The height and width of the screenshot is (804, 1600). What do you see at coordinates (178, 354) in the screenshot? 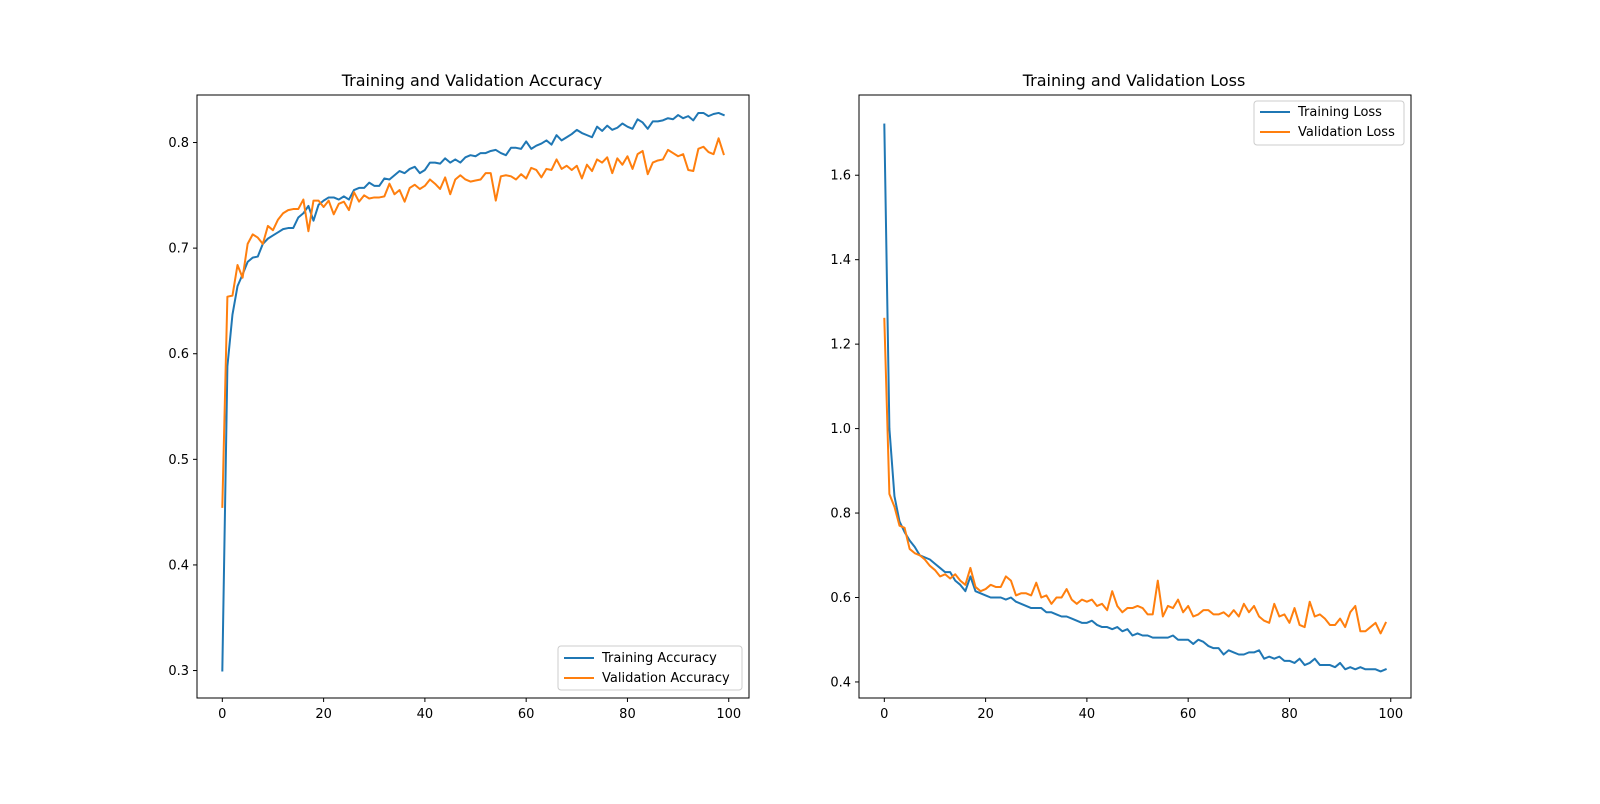
I see `accuracy-y-tick-label: 0.6` at bounding box center [178, 354].